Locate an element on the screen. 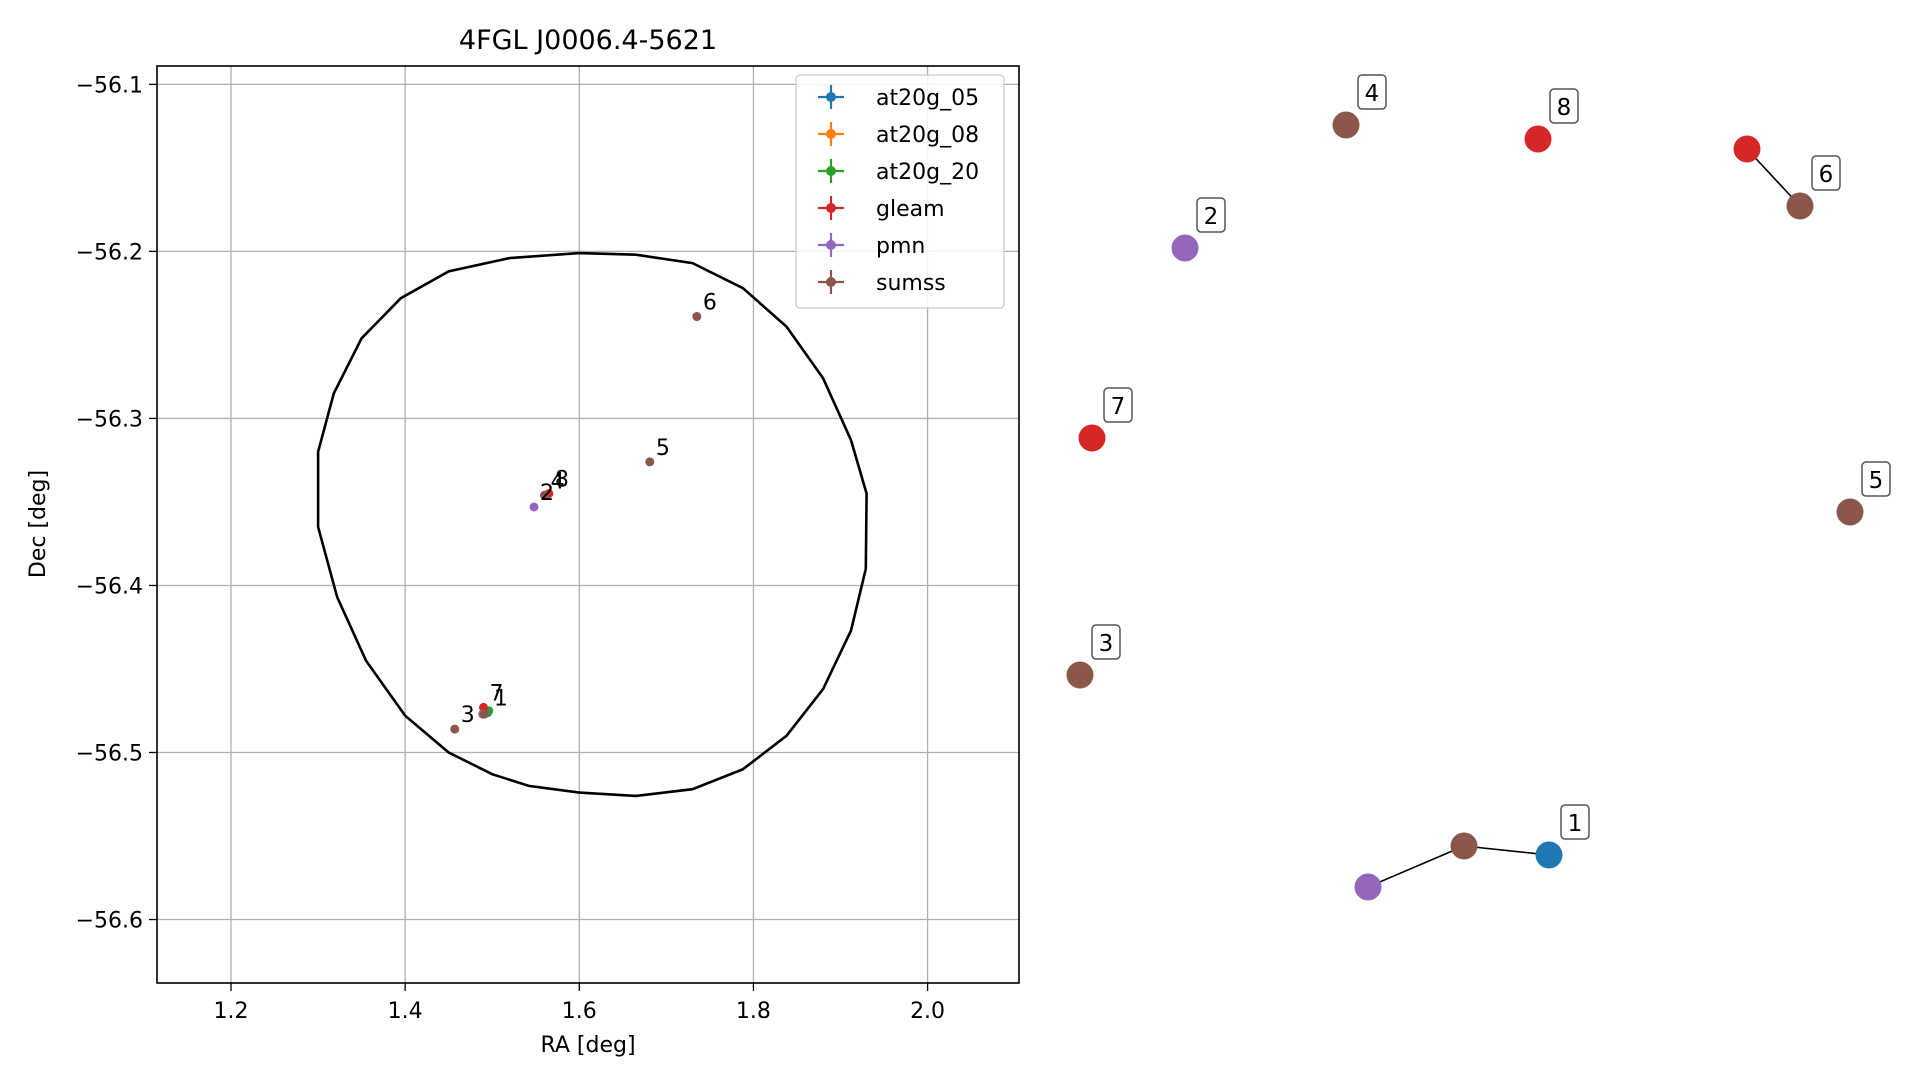 This screenshot has height=1080, width=1919. point-label: 8 is located at coordinates (562, 480).